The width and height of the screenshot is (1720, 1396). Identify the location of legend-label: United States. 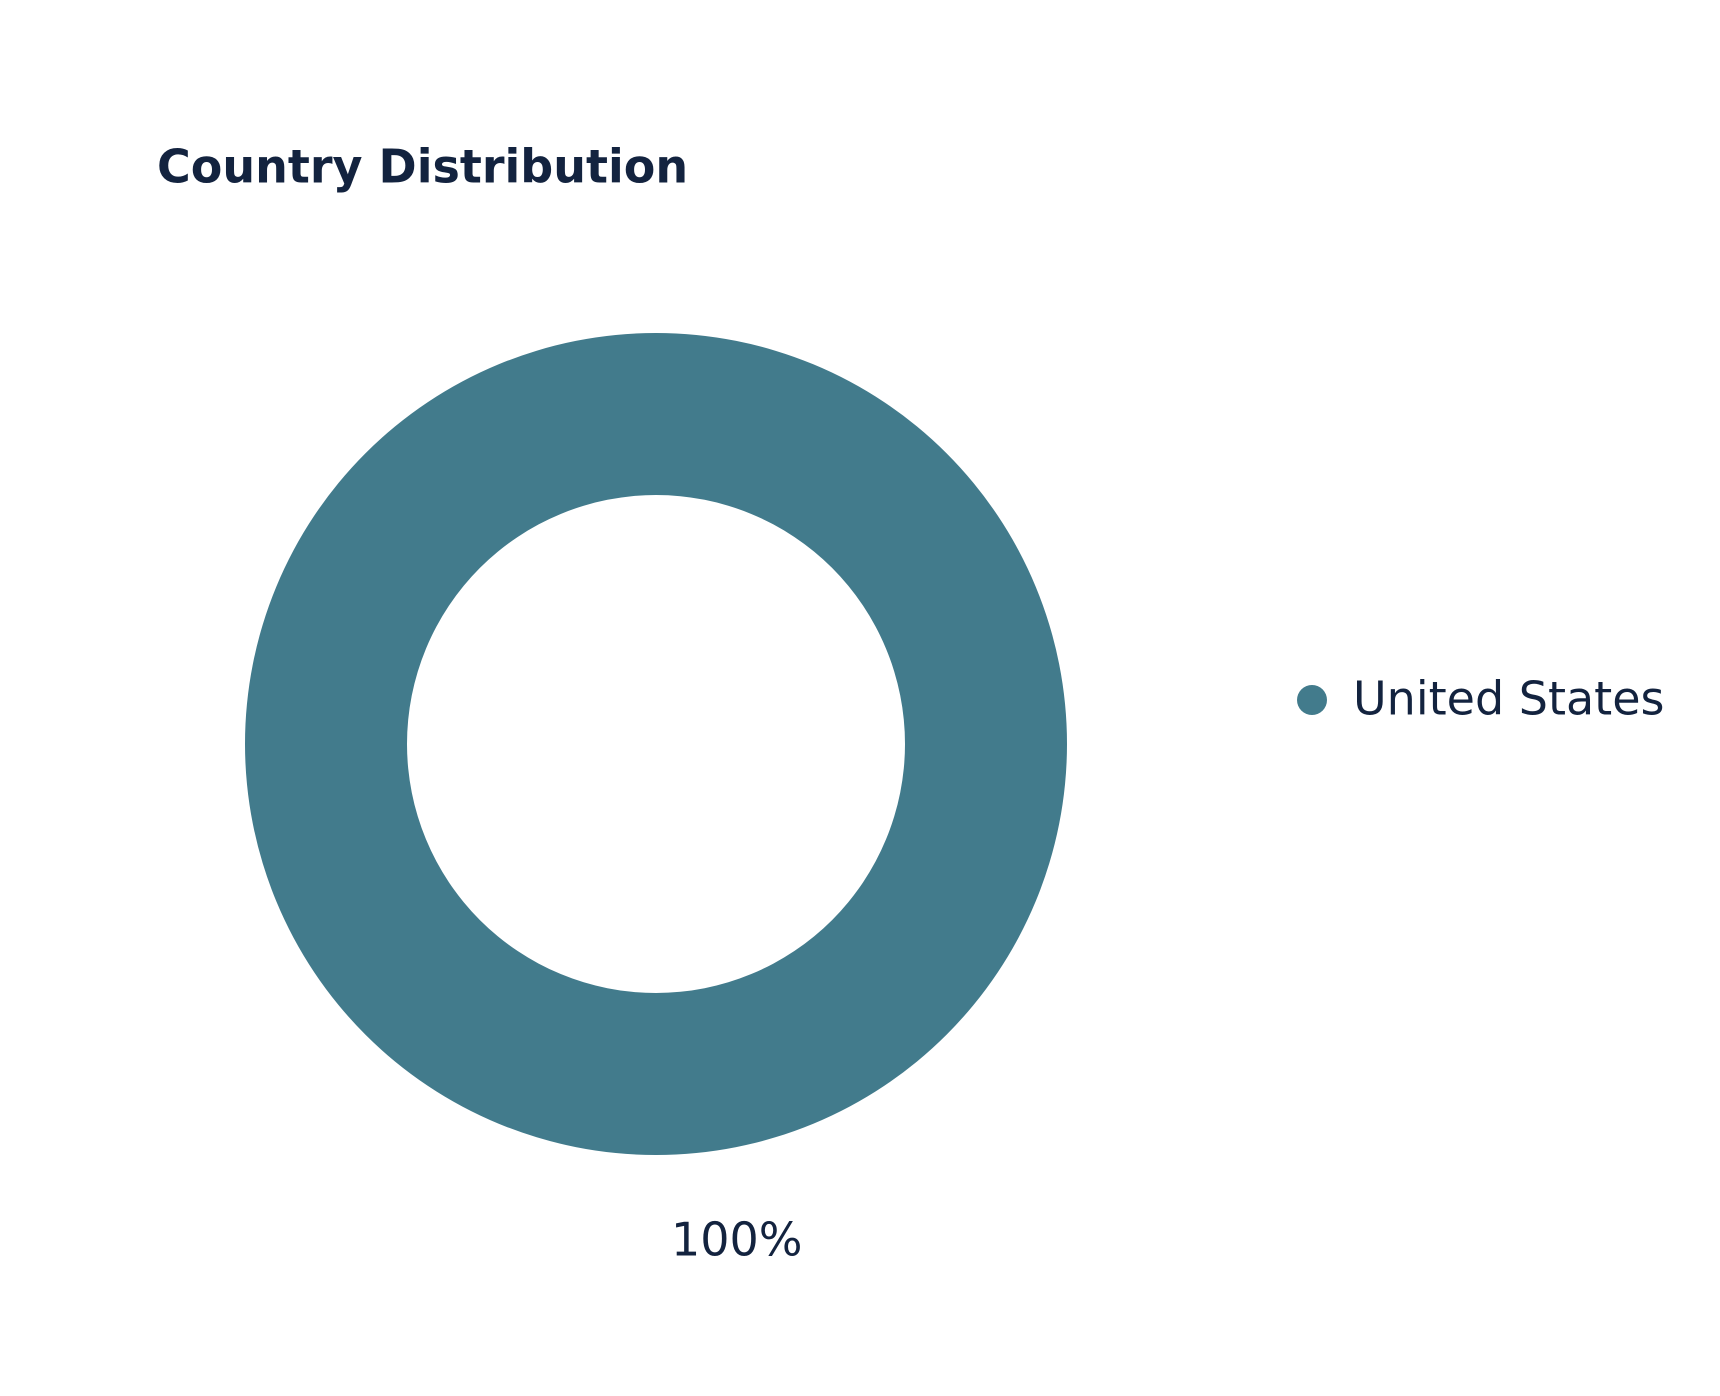
(1509, 699).